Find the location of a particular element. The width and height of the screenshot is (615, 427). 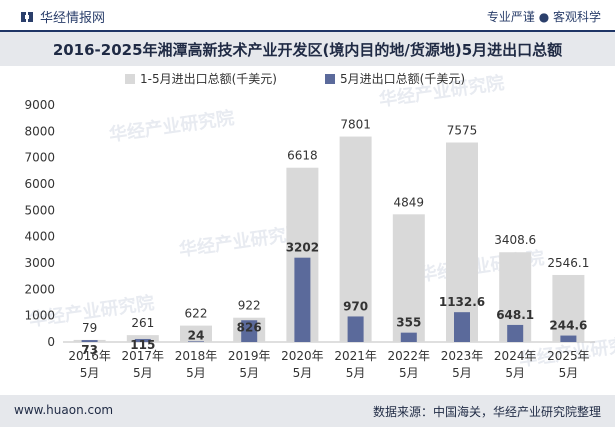

y-tick-label: 9000 is located at coordinates (39, 105).